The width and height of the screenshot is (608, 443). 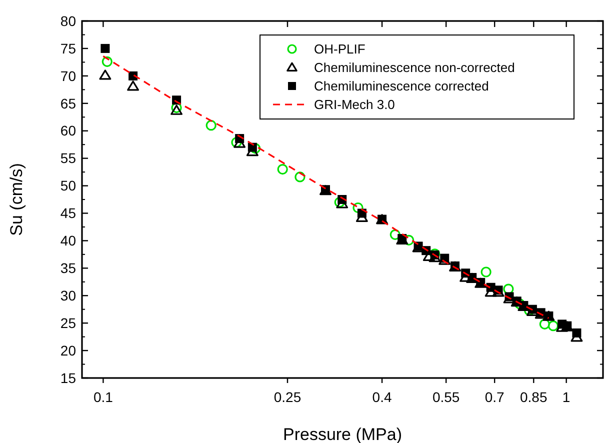 What do you see at coordinates (68, 213) in the screenshot?
I see `y-tick-label: 45` at bounding box center [68, 213].